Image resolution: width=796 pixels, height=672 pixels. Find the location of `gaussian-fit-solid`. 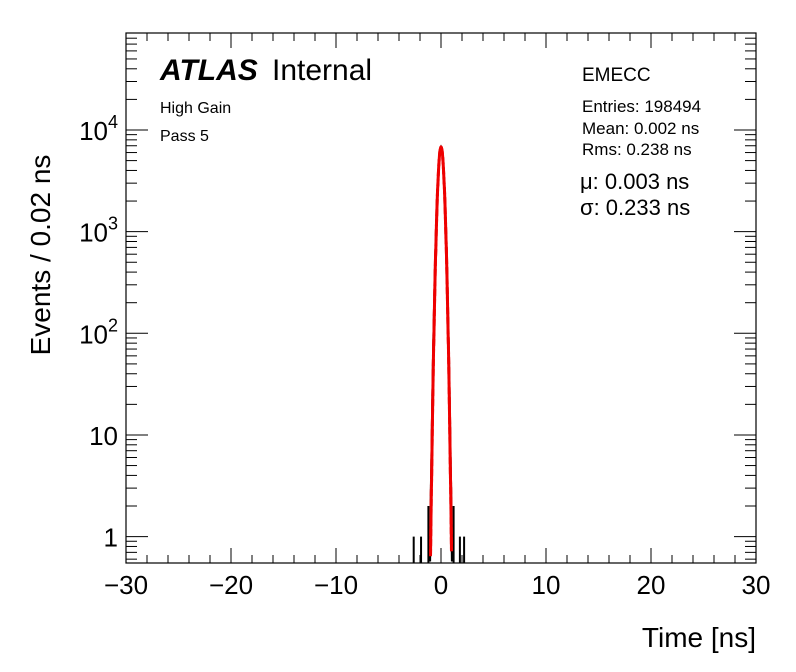

gaussian-fit-solid is located at coordinates (441, 351).